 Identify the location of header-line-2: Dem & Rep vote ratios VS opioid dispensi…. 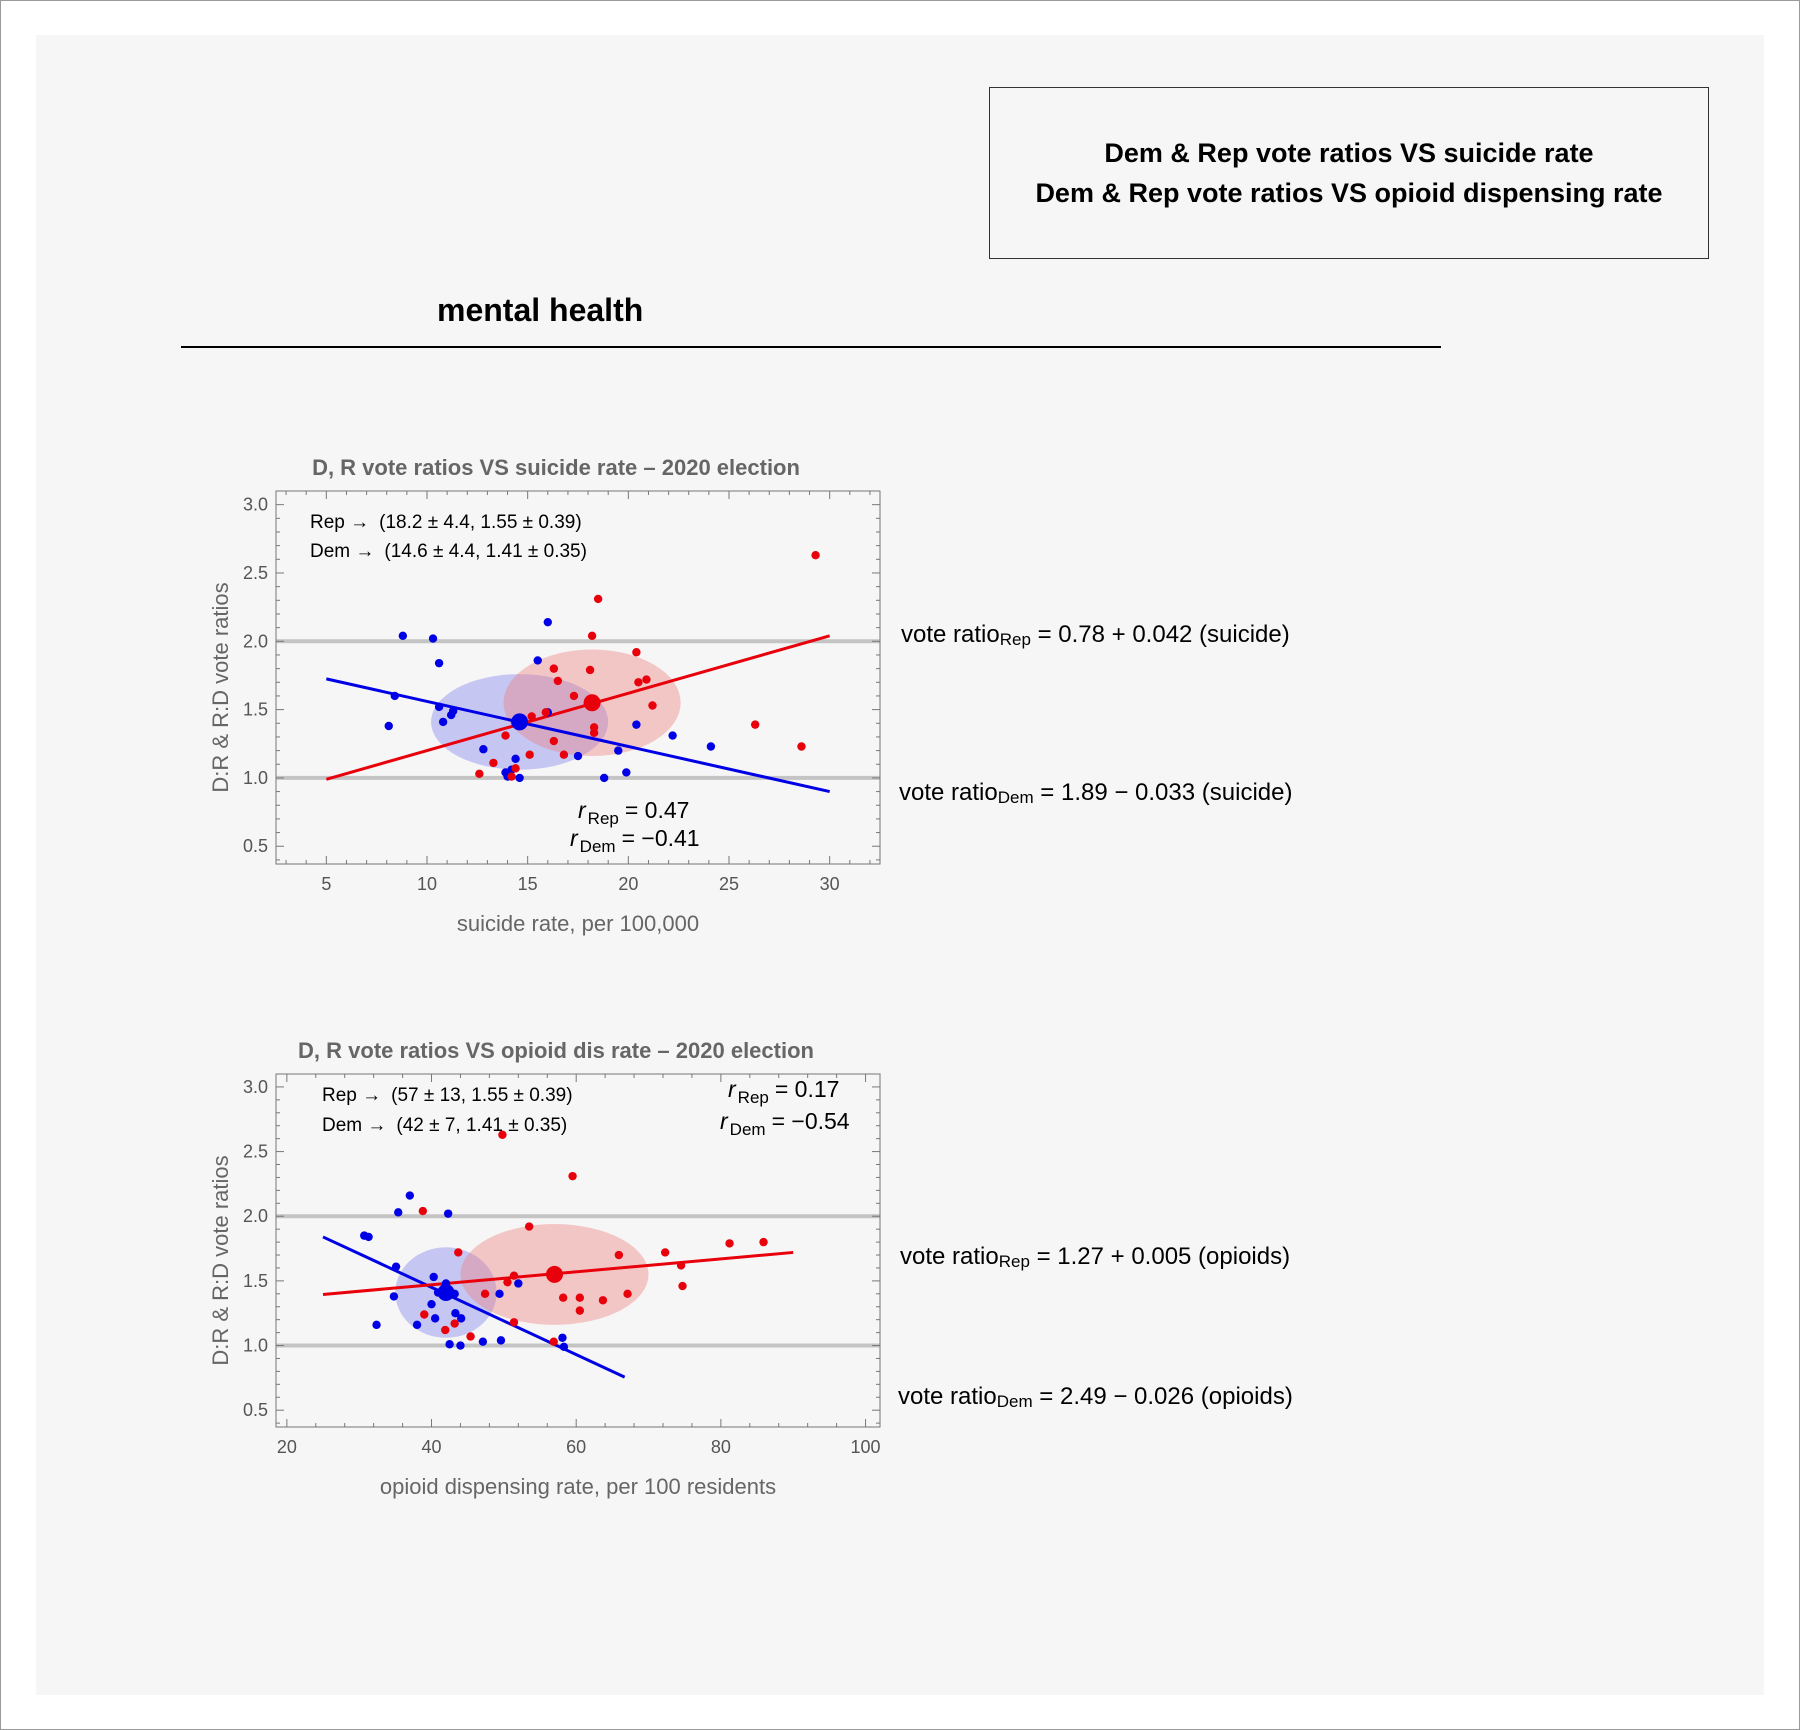
(1349, 193).